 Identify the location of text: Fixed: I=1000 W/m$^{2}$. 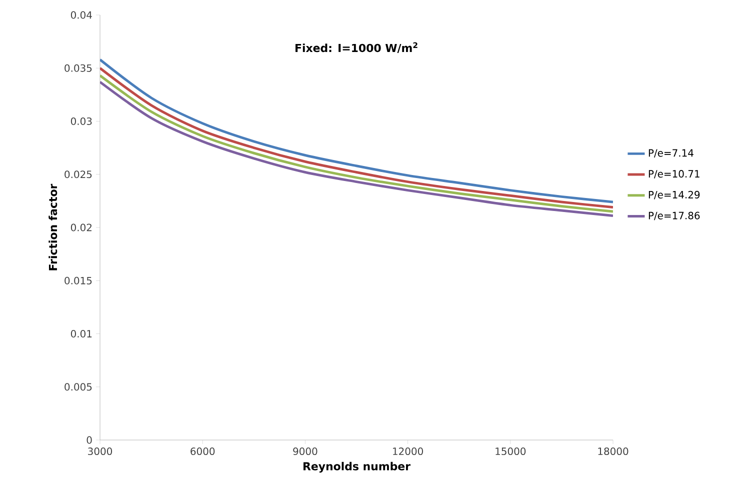
(357, 47).